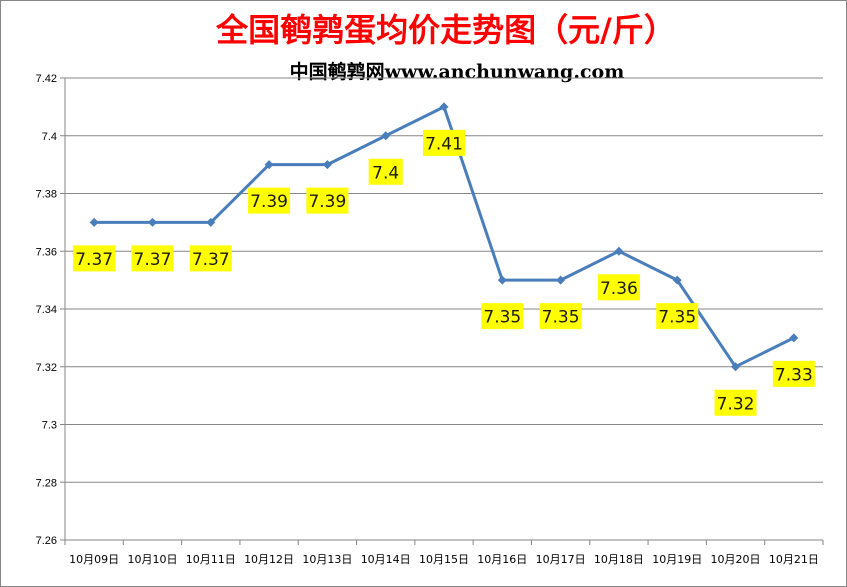 The width and height of the screenshot is (847, 587). What do you see at coordinates (794, 559) in the screenshot?
I see `x-tick-label: 10月21日` at bounding box center [794, 559].